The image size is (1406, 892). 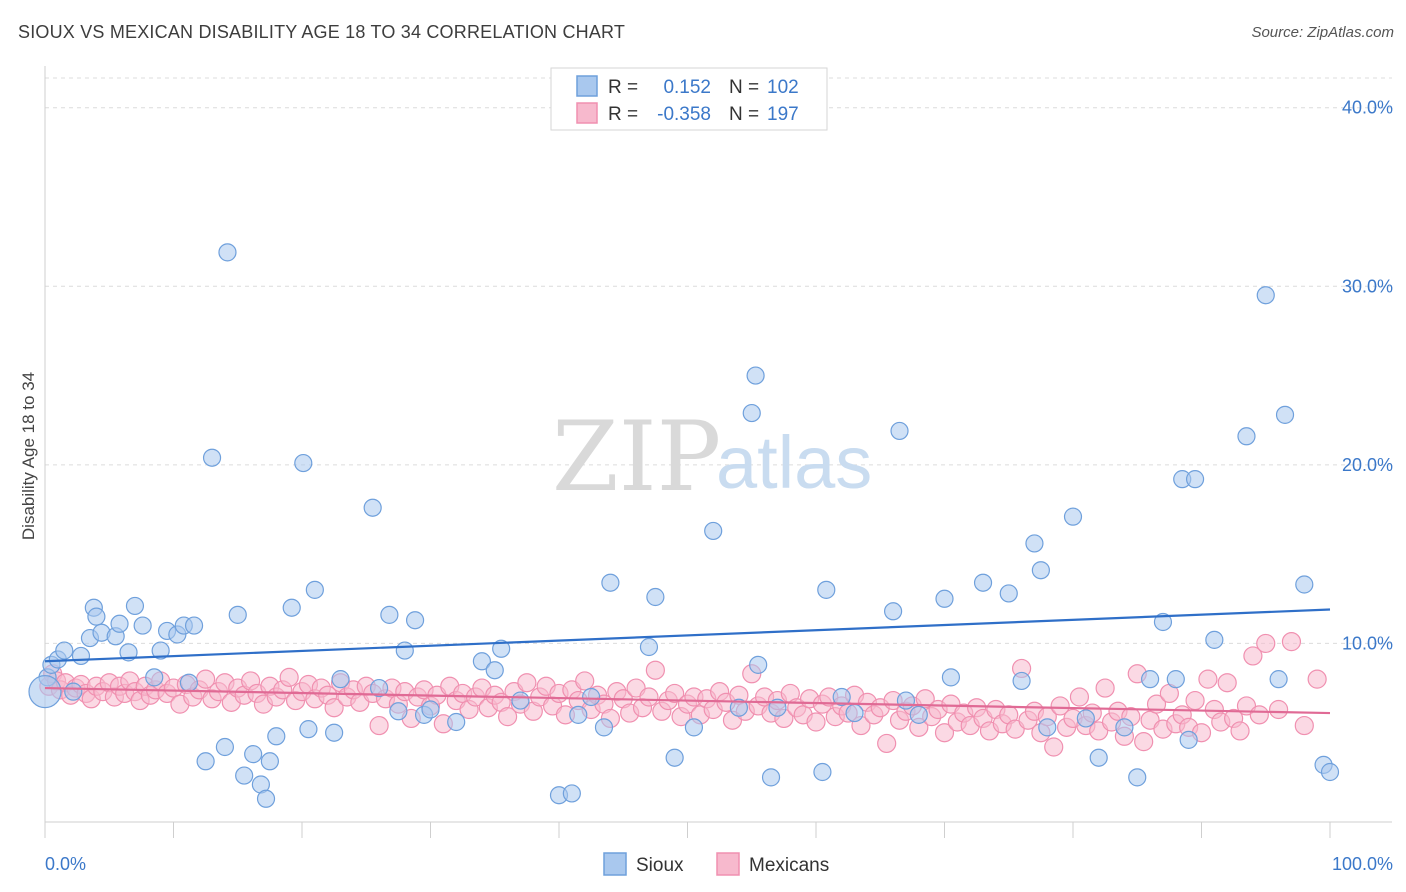 What do you see at coordinates (587, 86) in the screenshot?
I see `legend-swatch-sioux` at bounding box center [587, 86].